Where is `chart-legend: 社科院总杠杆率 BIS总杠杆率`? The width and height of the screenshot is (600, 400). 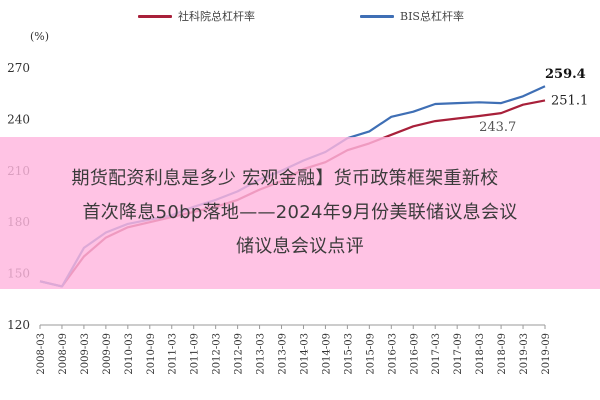
chart-legend: 社科院总杠杆率 BIS总杠杆率 is located at coordinates (300, 19).